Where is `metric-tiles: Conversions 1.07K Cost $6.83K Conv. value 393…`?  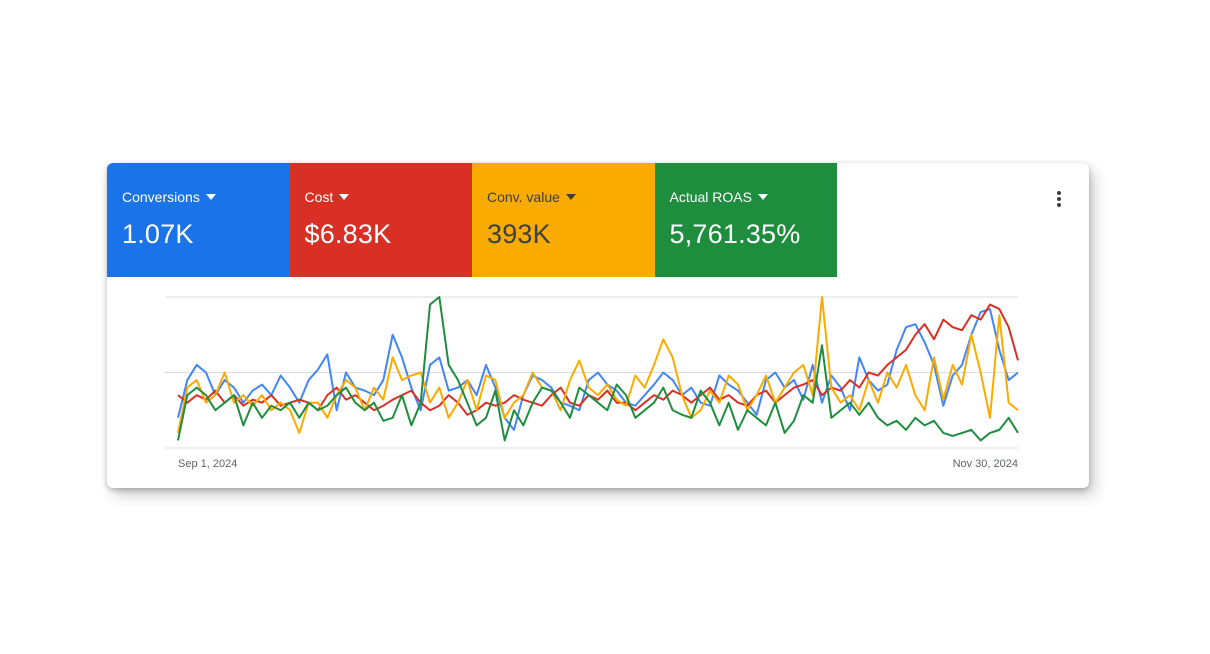 metric-tiles: Conversions 1.07K Cost $6.83K Conv. value 393… is located at coordinates (472, 220).